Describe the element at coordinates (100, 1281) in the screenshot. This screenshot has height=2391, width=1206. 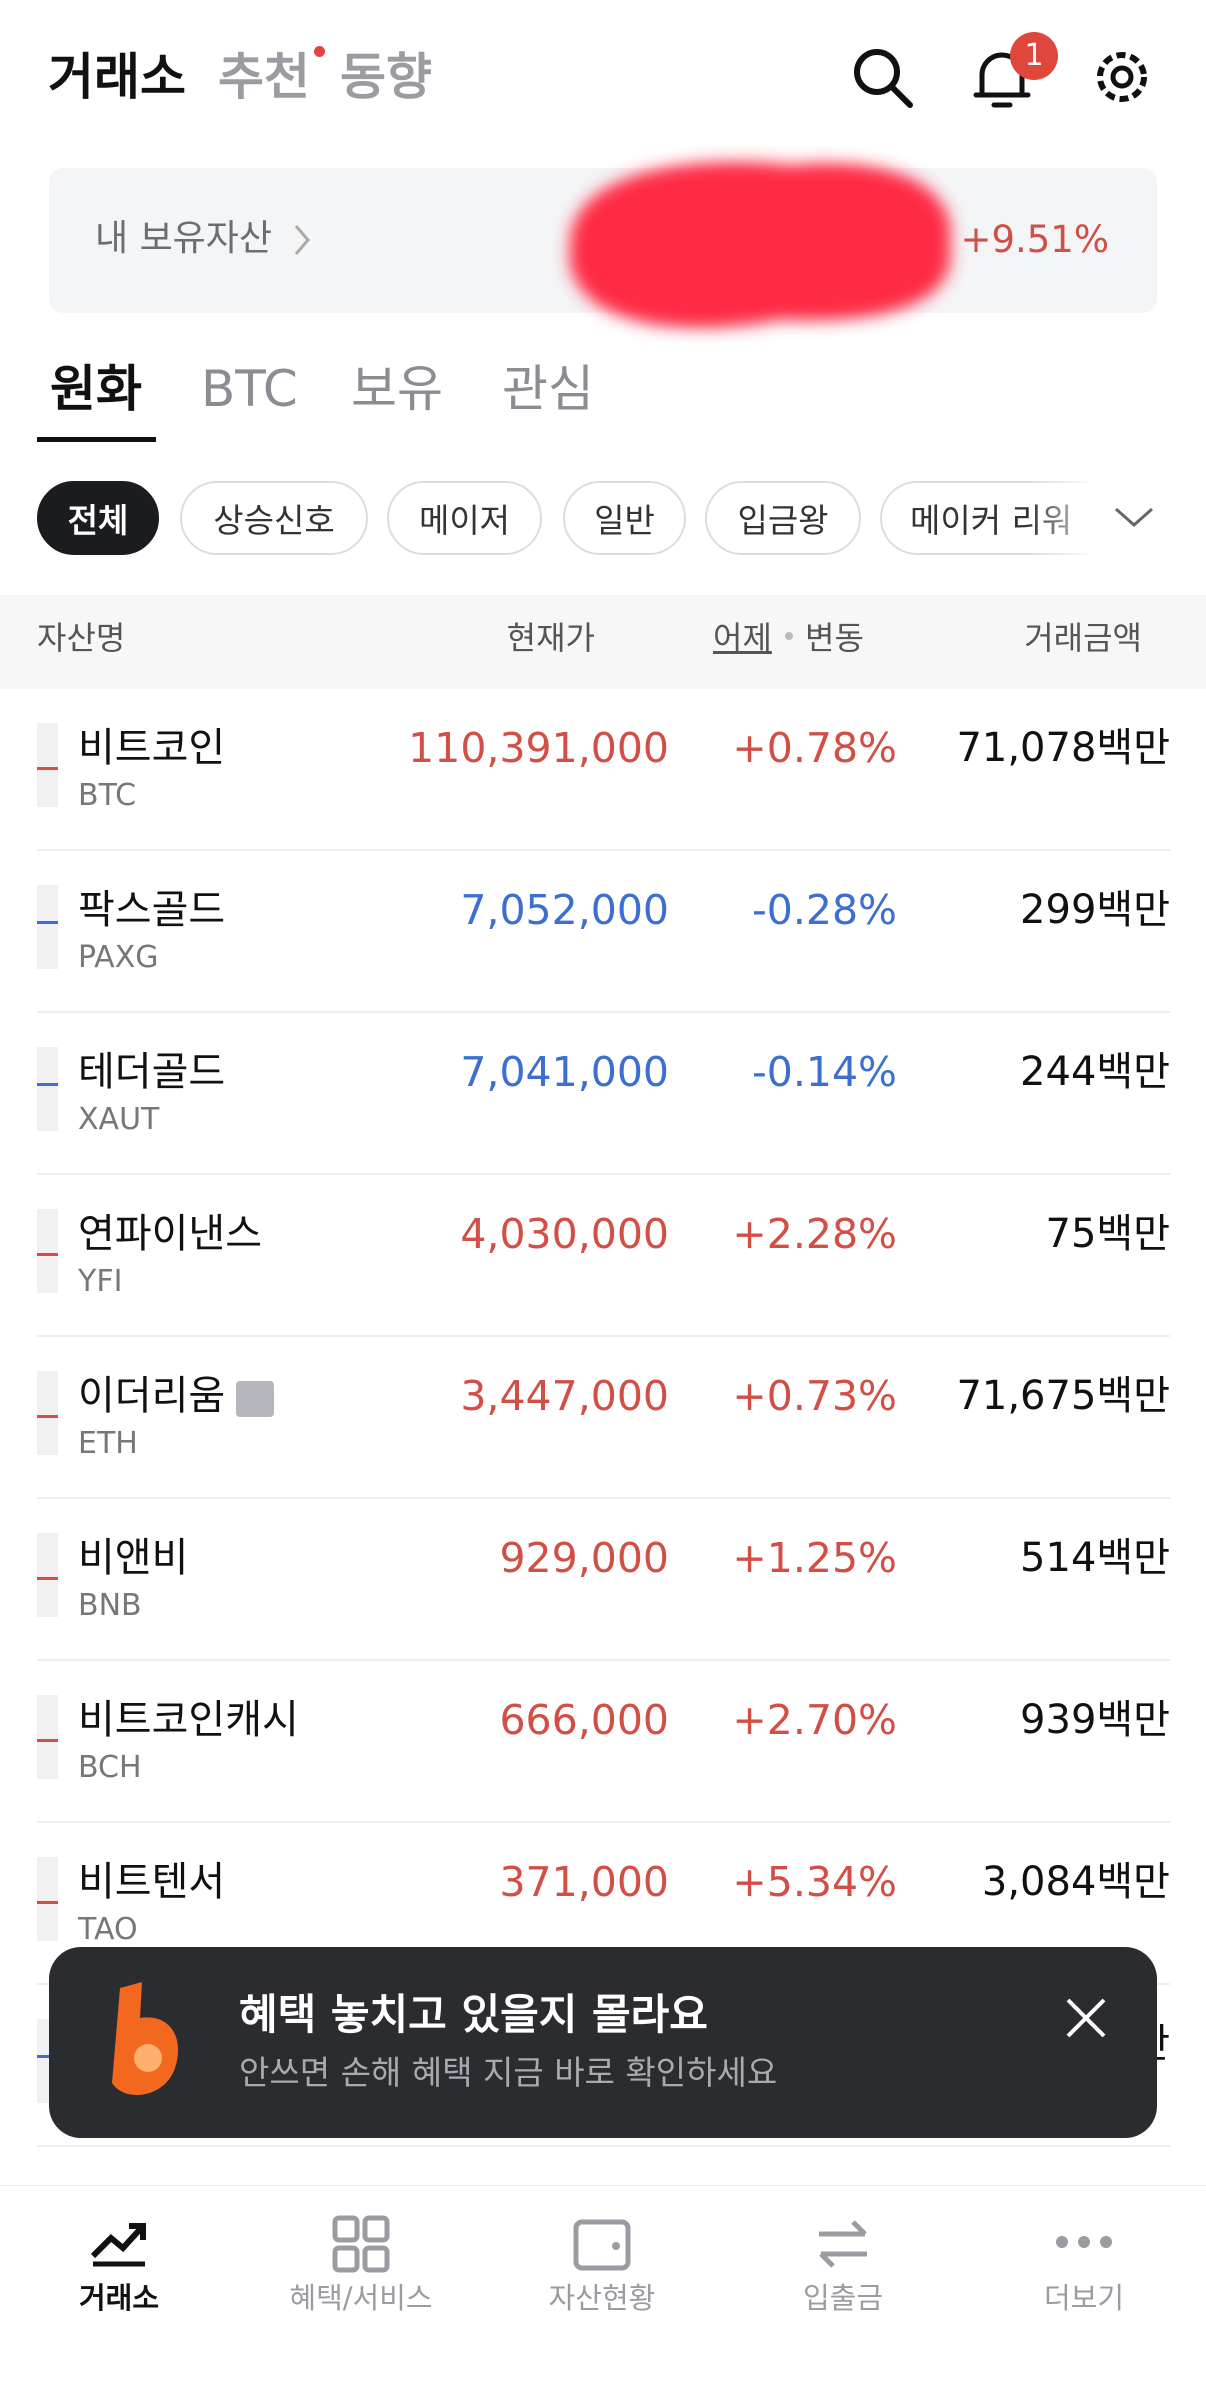
I see `asset-ticker: YFI` at that location.